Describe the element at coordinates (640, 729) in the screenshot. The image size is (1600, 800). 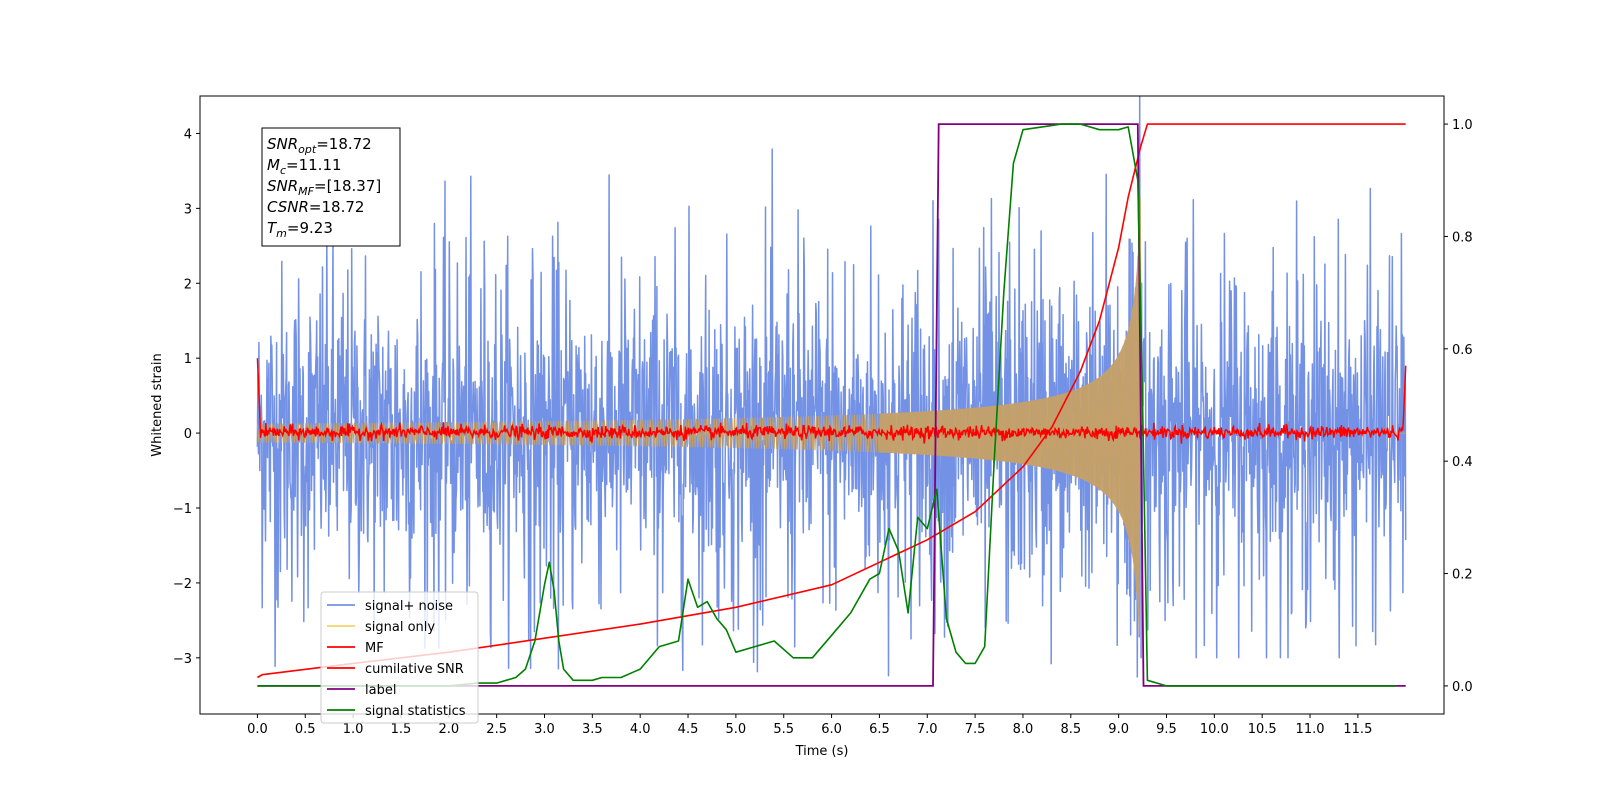
I see `x-tick-label: 4.0` at that location.